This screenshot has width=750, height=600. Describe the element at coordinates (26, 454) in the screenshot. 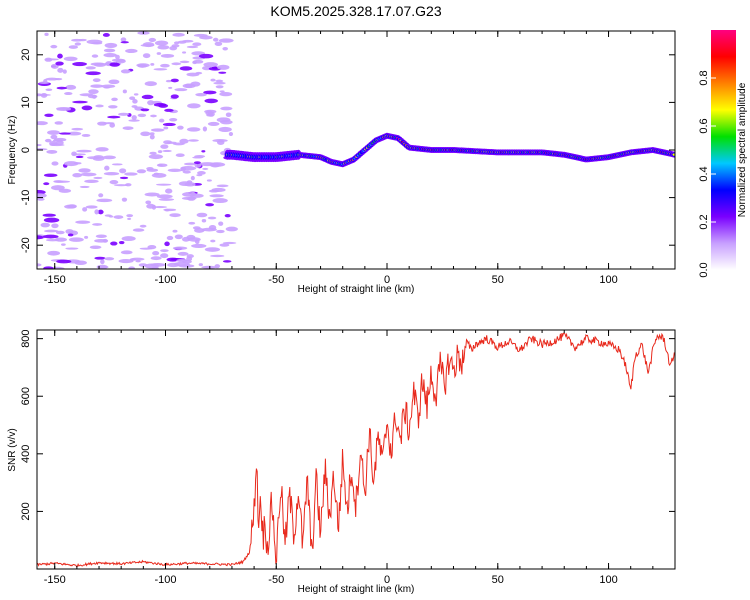

I see `y-tick-label: 400` at that location.